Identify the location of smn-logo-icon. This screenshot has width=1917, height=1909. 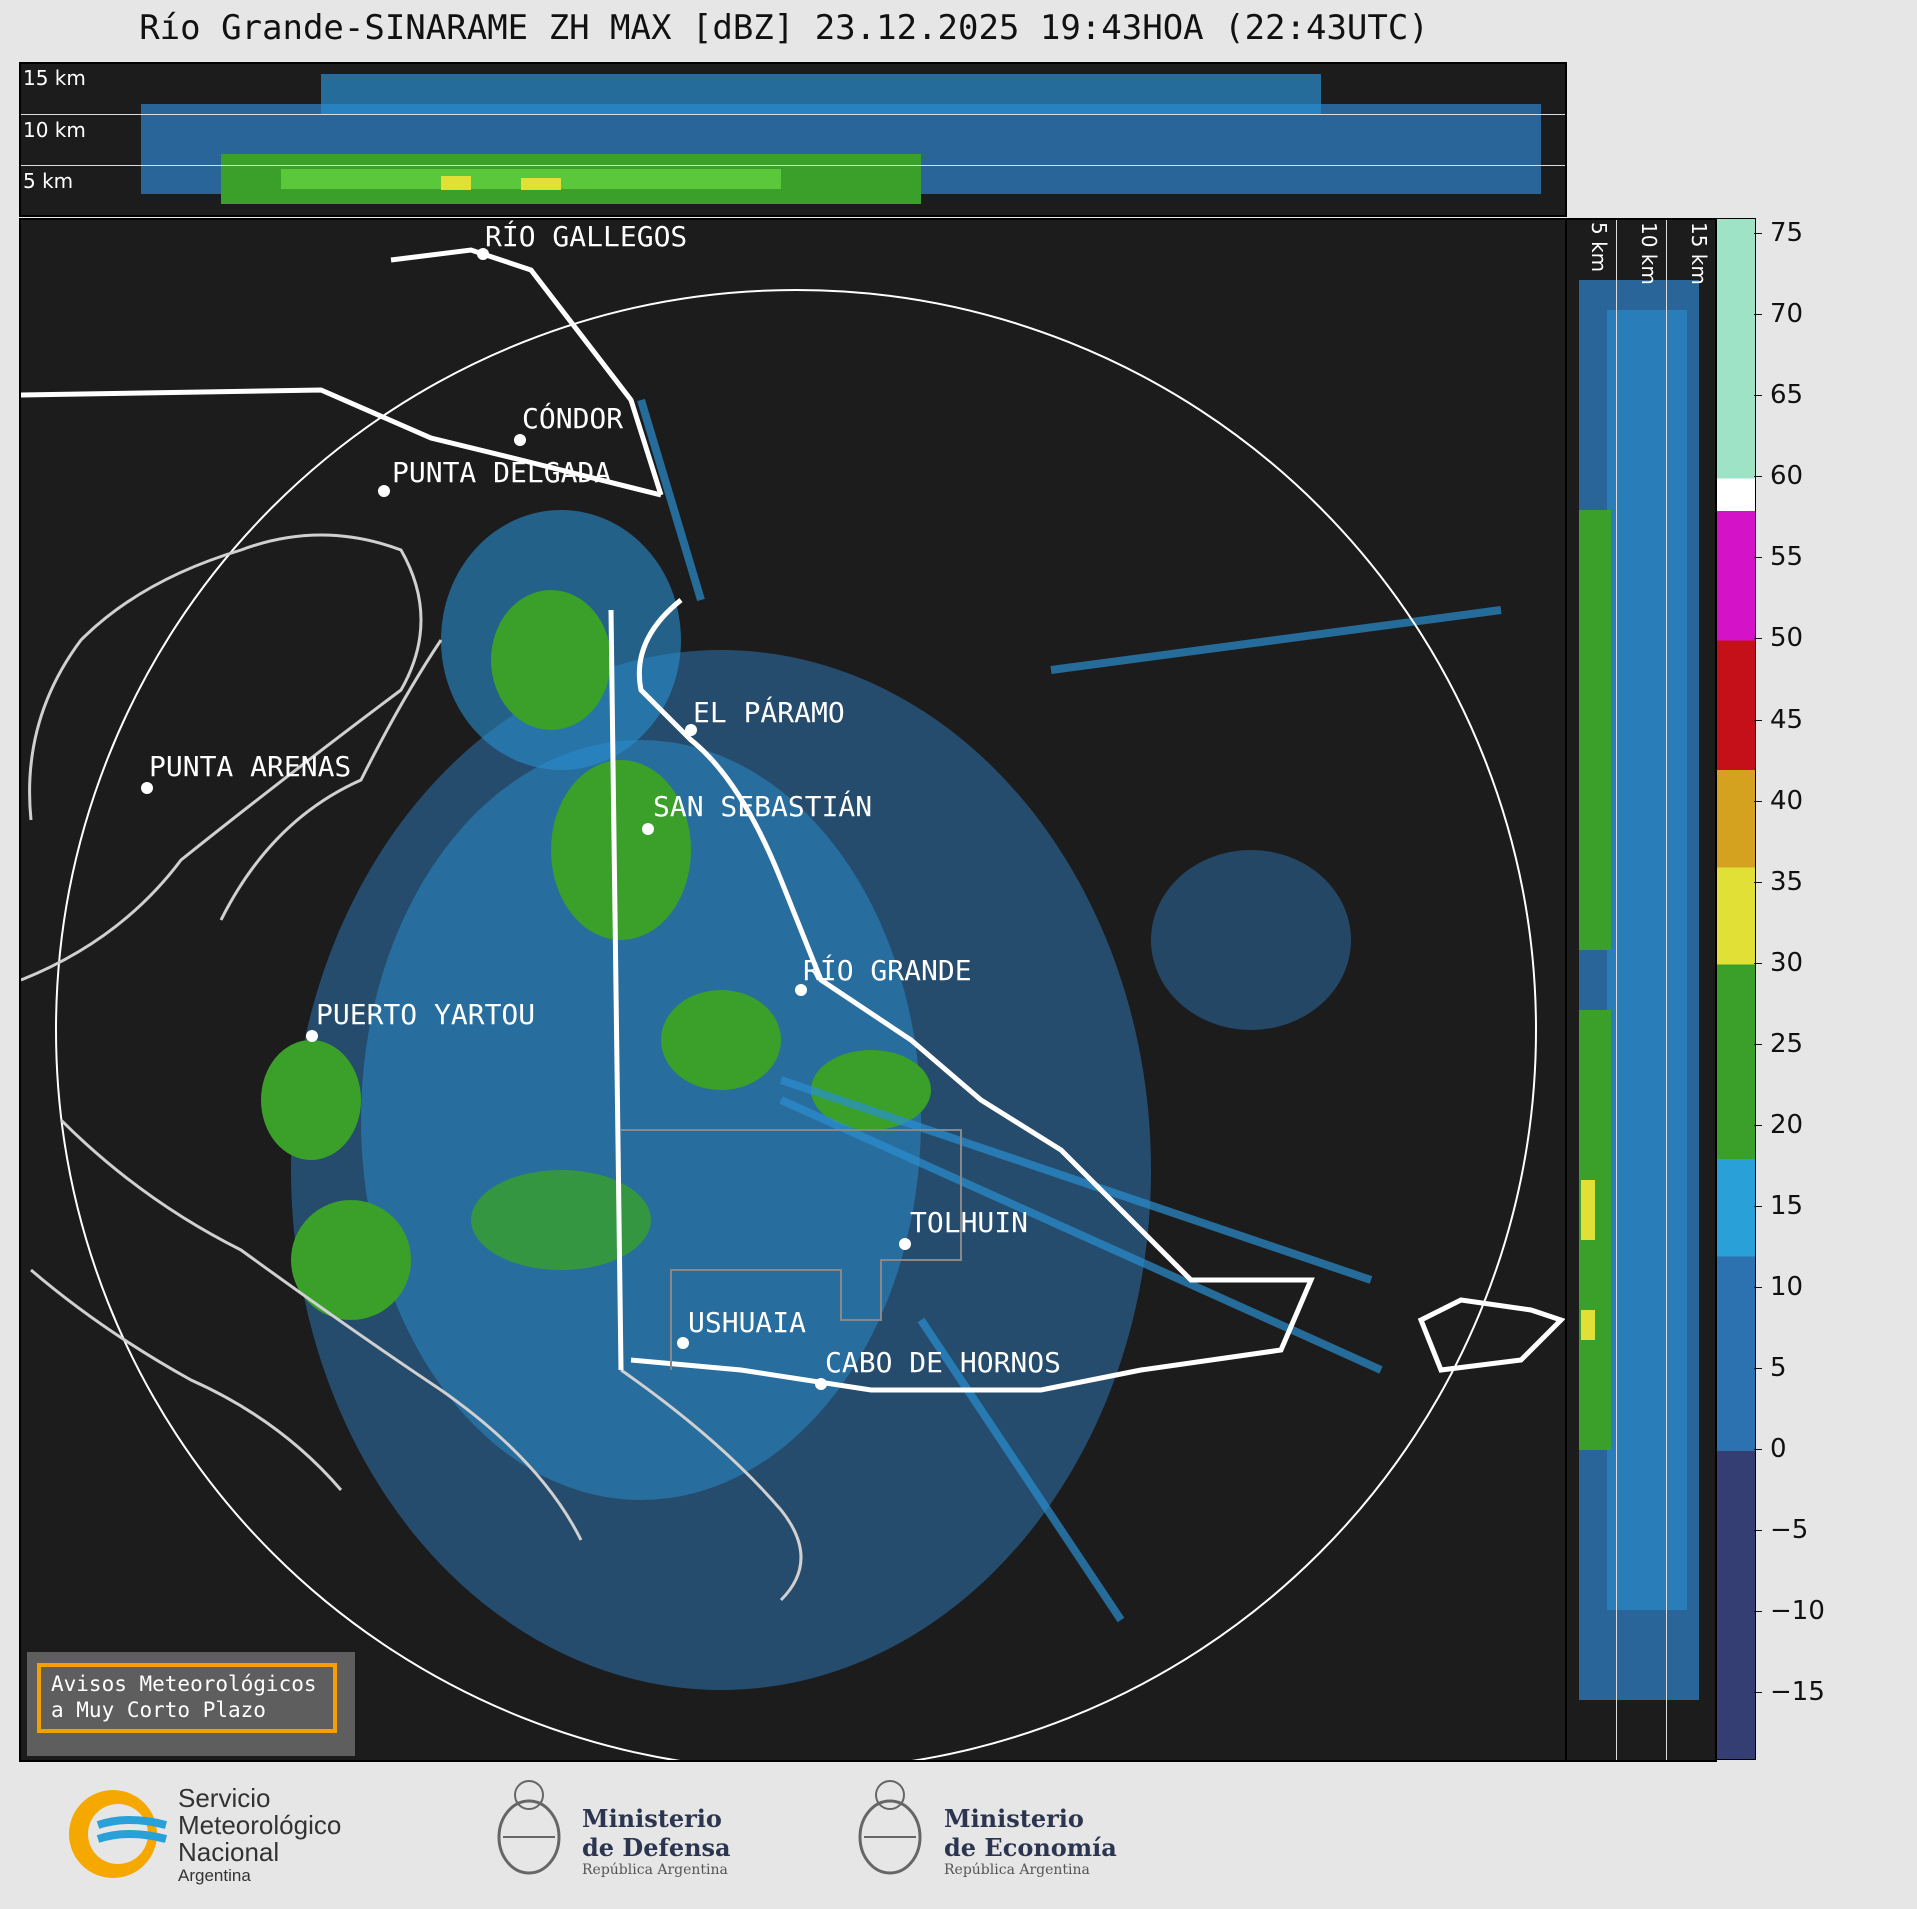
(118, 1834).